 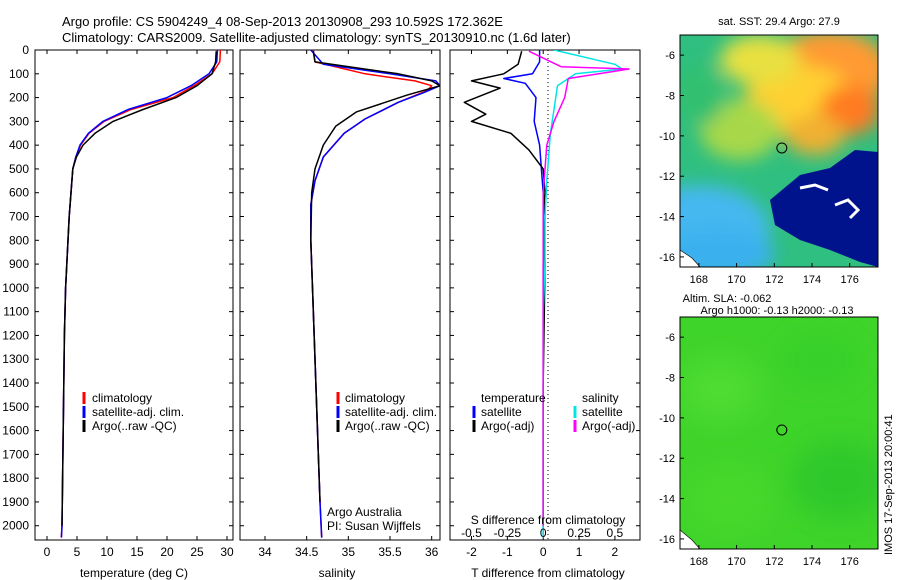 I want to click on sla-lon-axis: 168 170 172 174 176, so click(x=774, y=556).